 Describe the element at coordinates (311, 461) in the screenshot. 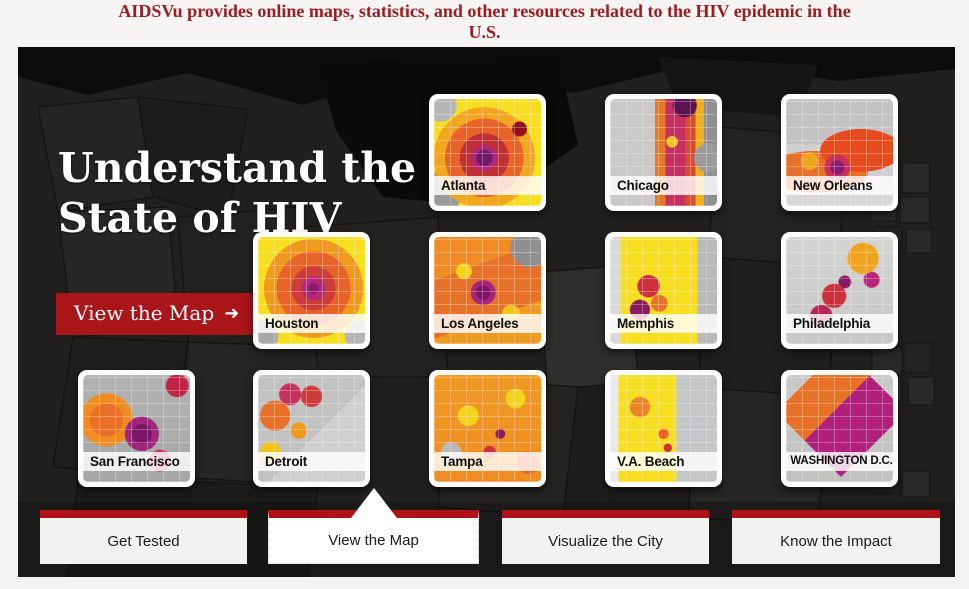

I see `city-label: Detroit` at that location.